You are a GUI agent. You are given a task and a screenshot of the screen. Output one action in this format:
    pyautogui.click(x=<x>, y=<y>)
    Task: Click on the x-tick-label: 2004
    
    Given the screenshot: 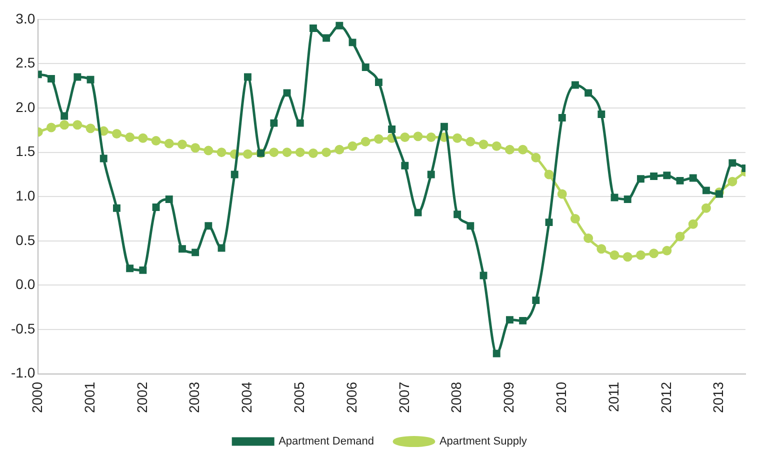 What is the action you would take?
    pyautogui.click(x=246, y=398)
    